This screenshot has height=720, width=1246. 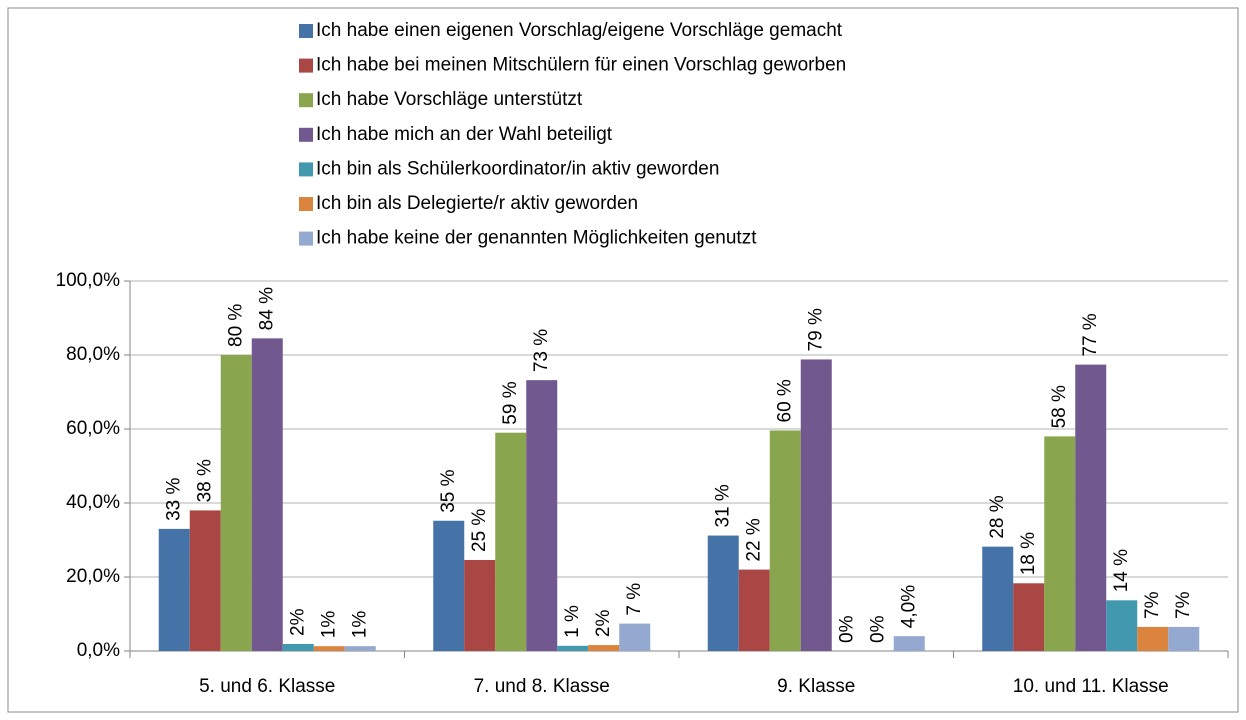 What do you see at coordinates (784, 400) in the screenshot?
I see `value-label: 60 %` at bounding box center [784, 400].